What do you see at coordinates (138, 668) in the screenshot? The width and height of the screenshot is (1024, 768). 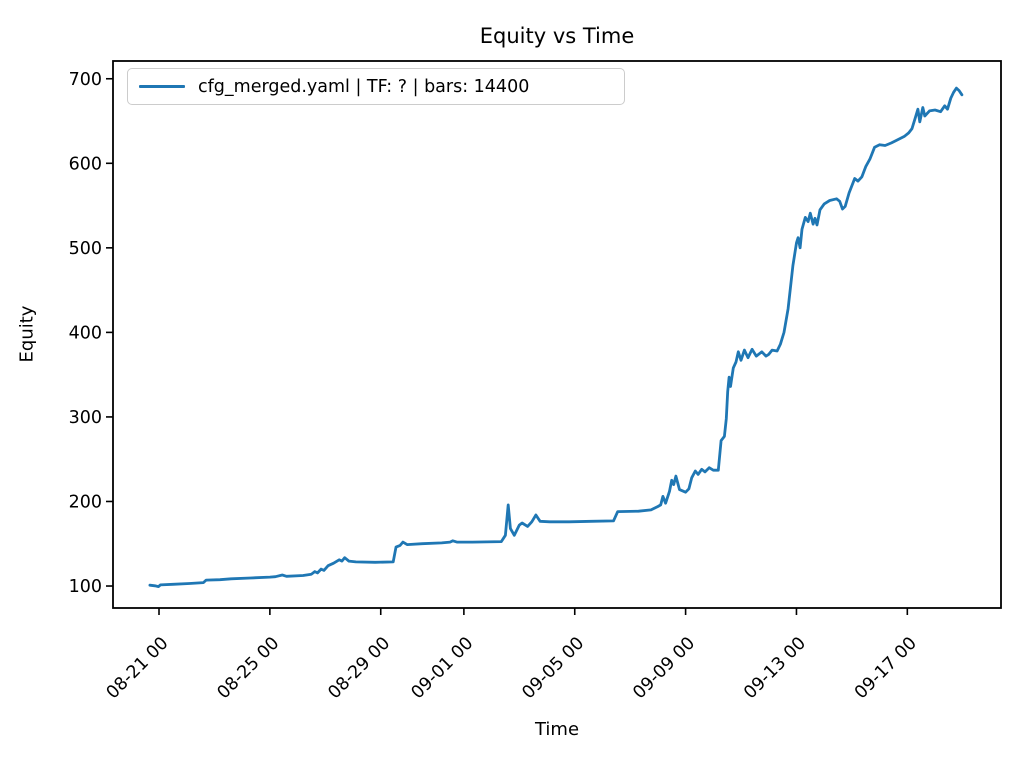 I see `x-tick-label: 08-21 00` at bounding box center [138, 668].